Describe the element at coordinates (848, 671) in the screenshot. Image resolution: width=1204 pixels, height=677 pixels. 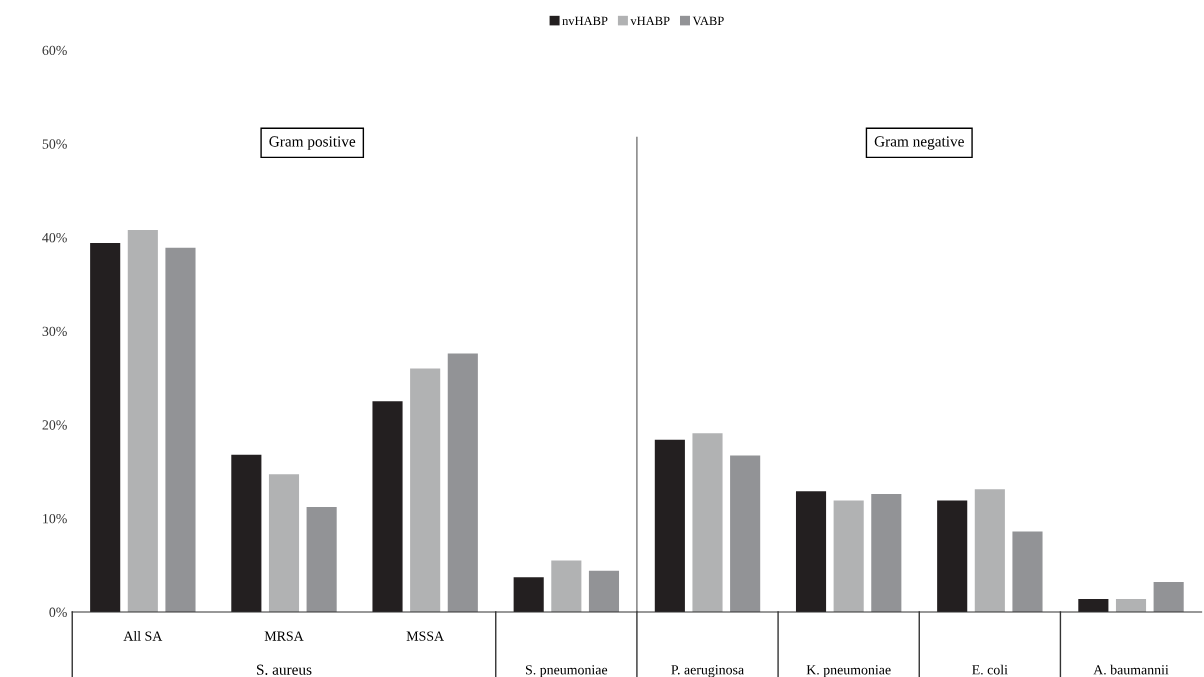
I see `x-tick-label: K. pneumoniae` at that location.